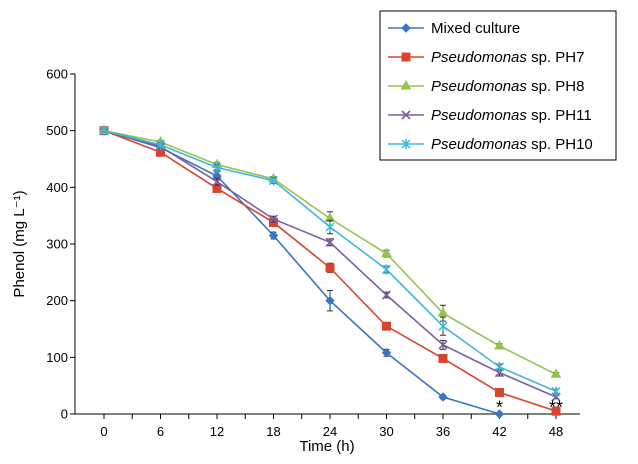 This screenshot has width=638, height=464. I want to click on x-tick-label: 42, so click(499, 431).